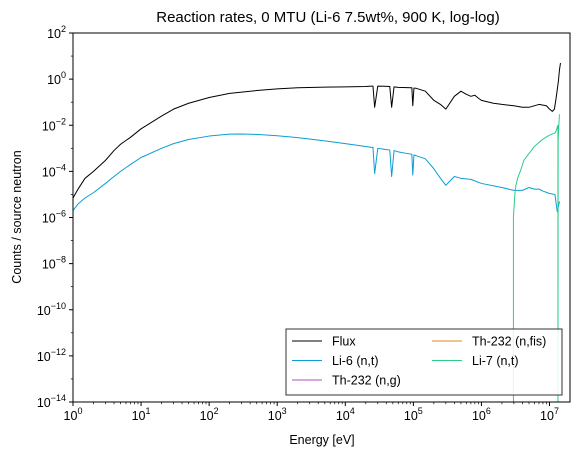 This screenshot has height=458, width=579. What do you see at coordinates (311, 412) in the screenshot?
I see `x-axis-ticks: 10⁰ 10¹ 10² 10³ 10⁴ 10⁵ 10⁶ 10⁷` at bounding box center [311, 412].